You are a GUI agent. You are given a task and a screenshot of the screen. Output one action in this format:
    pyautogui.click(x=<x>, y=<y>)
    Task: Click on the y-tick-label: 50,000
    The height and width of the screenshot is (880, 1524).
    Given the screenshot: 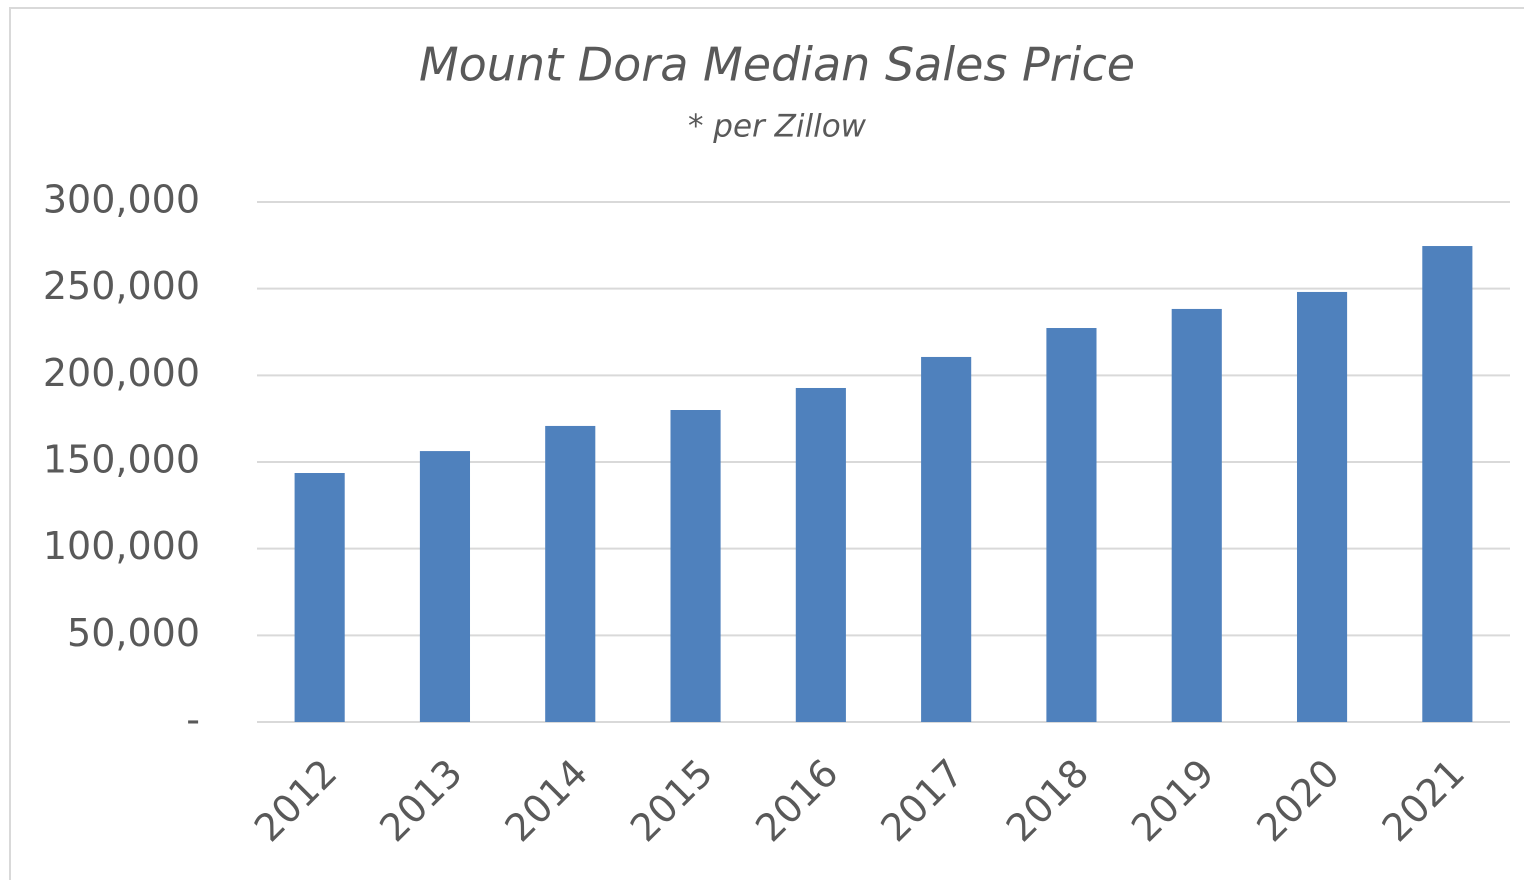 What is the action you would take?
    pyautogui.click(x=133, y=633)
    